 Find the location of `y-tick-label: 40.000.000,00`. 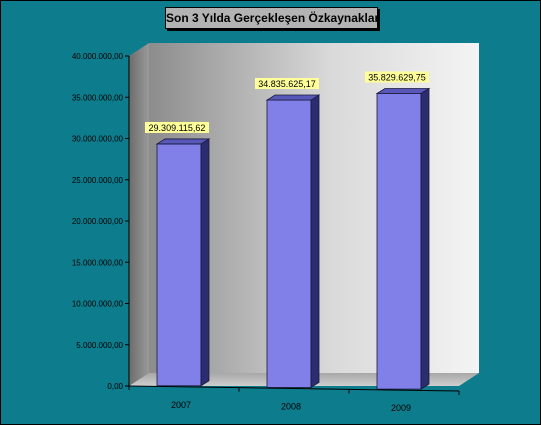

y-tick-label: 40.000.000,00 is located at coordinates (98, 56).